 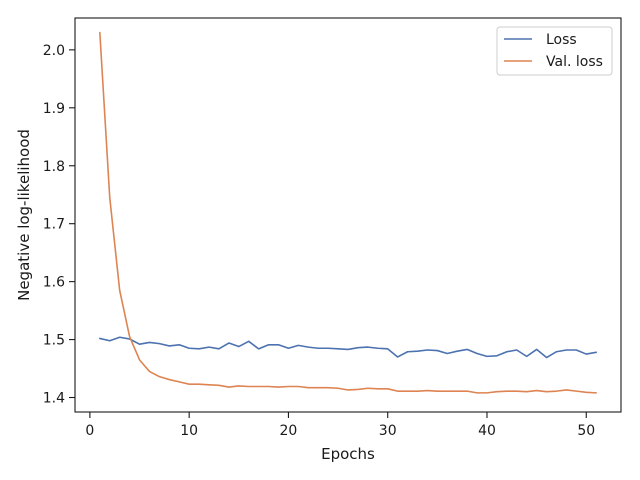 I want to click on y-tick-label: 1.8, so click(x=54, y=167).